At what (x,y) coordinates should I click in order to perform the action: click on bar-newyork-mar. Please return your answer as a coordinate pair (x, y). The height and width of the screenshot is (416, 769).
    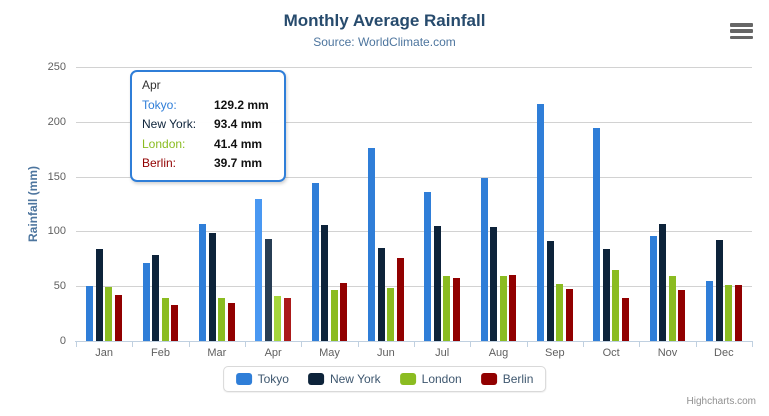
    Looking at the image, I should click on (212, 287).